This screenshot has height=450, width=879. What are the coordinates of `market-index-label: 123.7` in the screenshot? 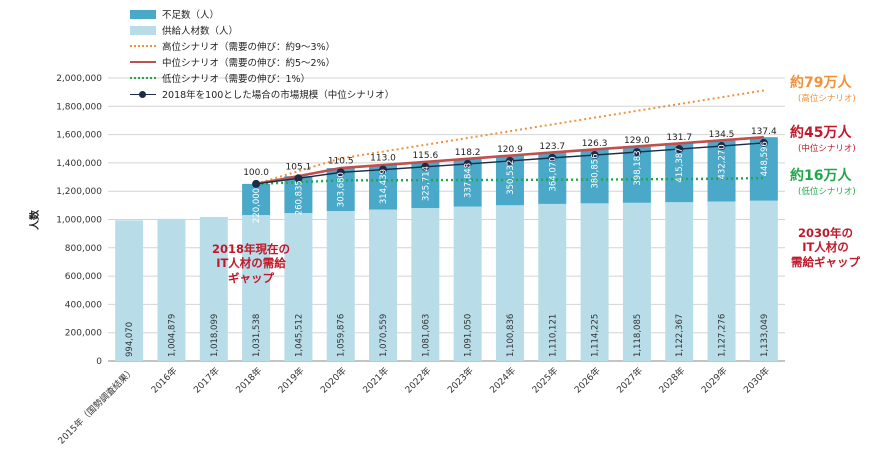 It's located at (552, 147).